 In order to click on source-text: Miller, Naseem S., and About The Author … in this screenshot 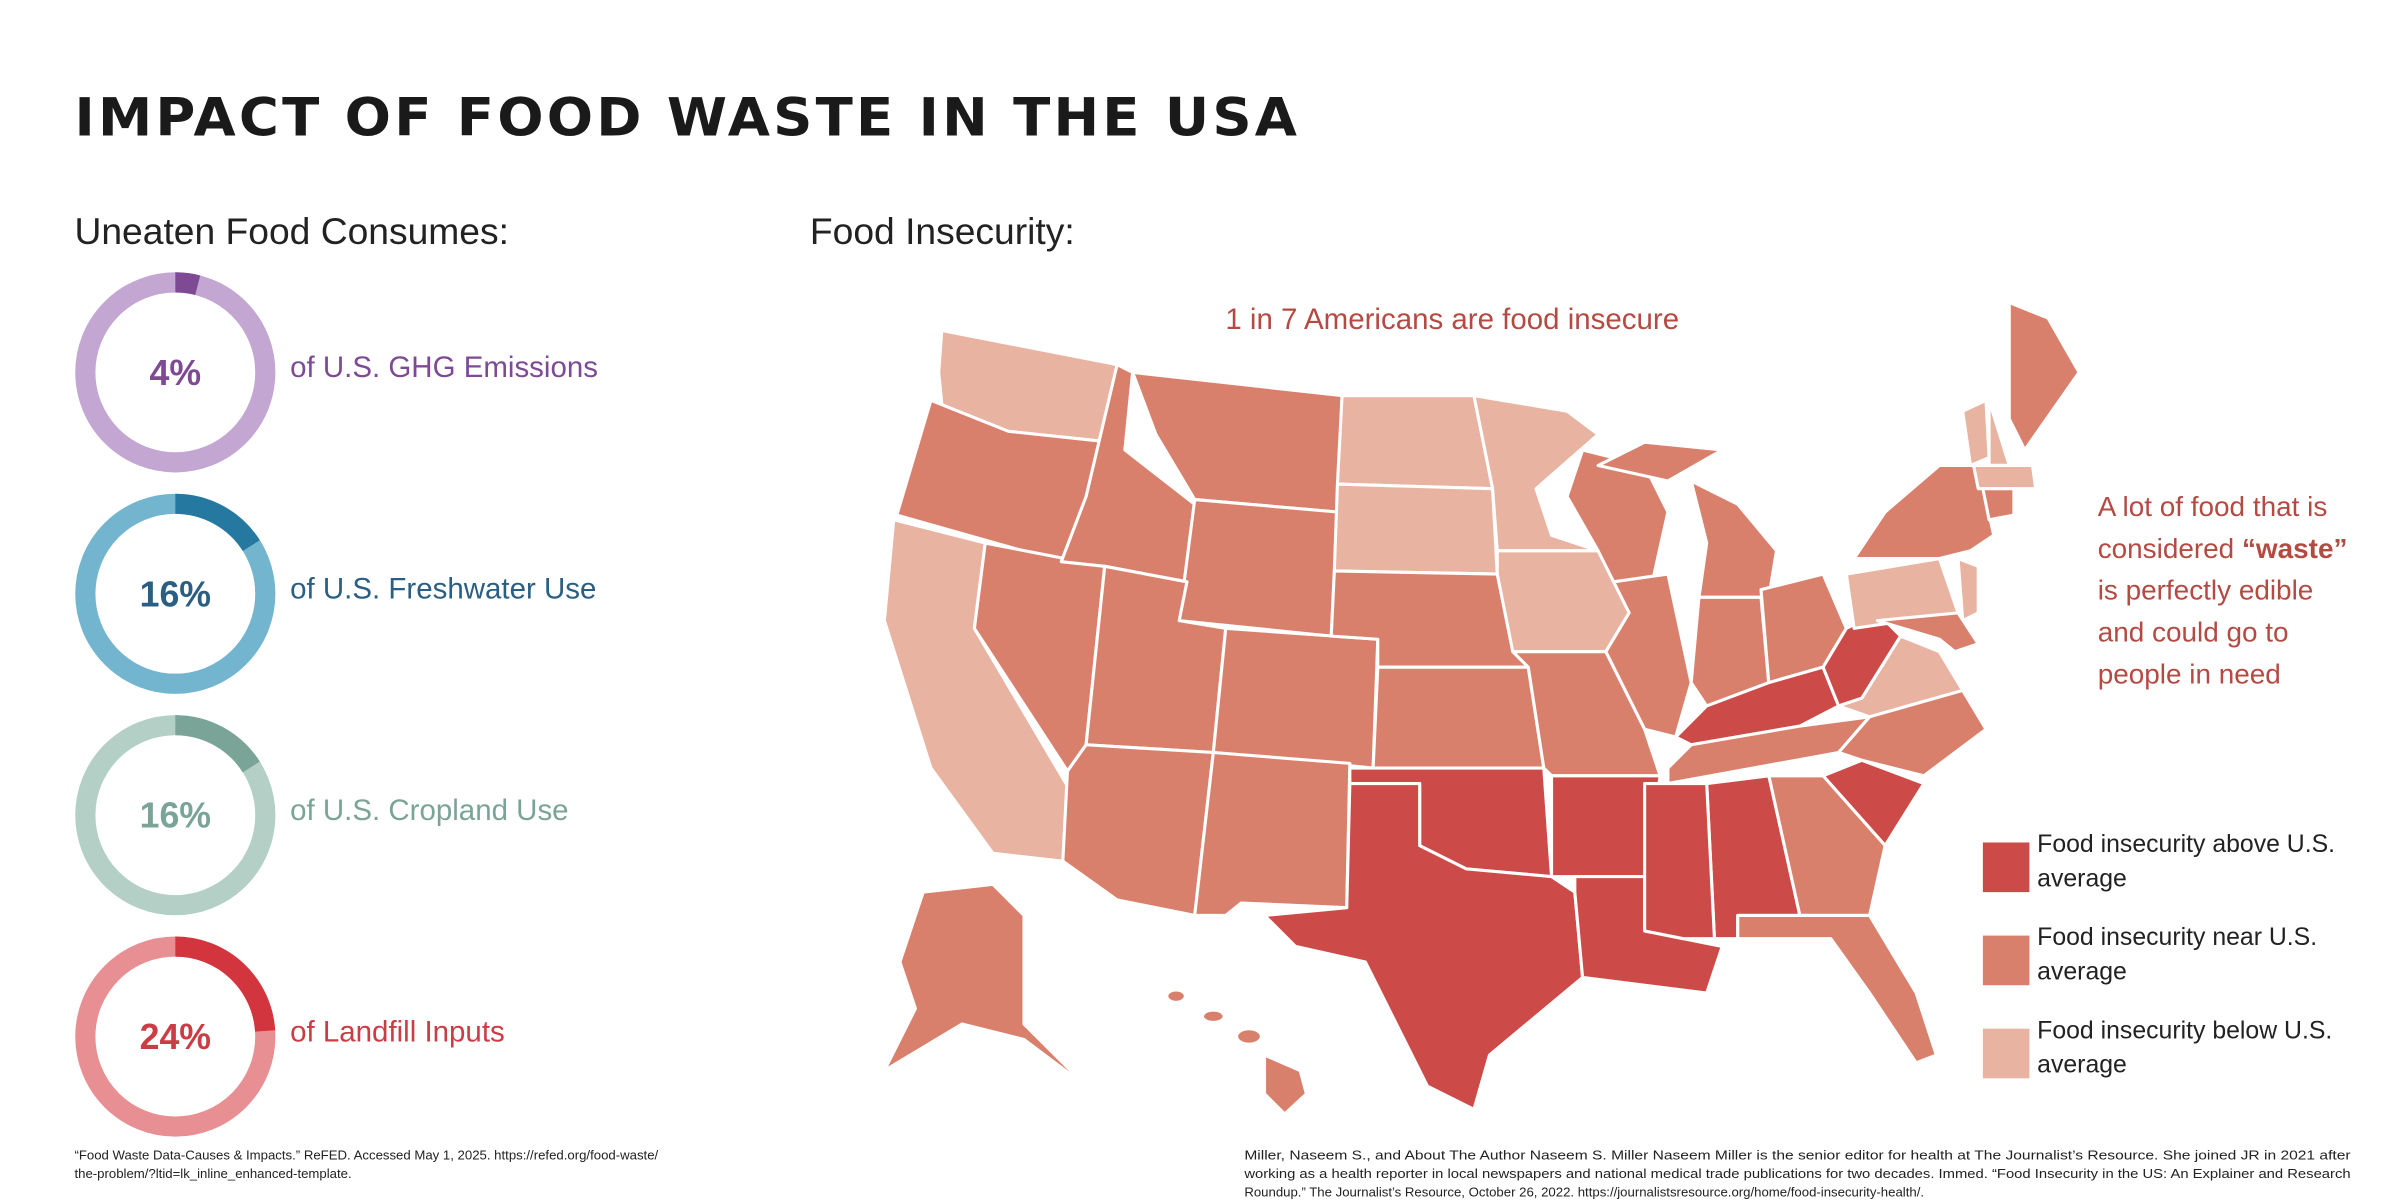, I will do `click(1797, 1154)`.